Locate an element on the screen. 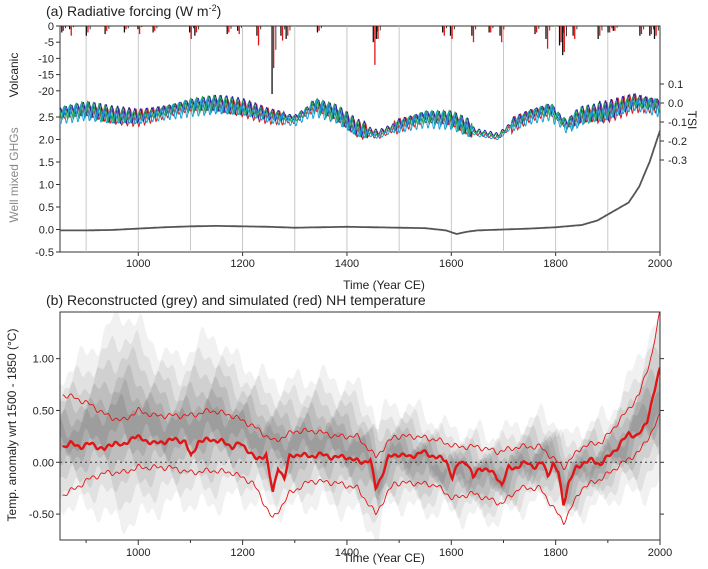  tsi-y-tick-label: -0.2 is located at coordinates (677, 142).